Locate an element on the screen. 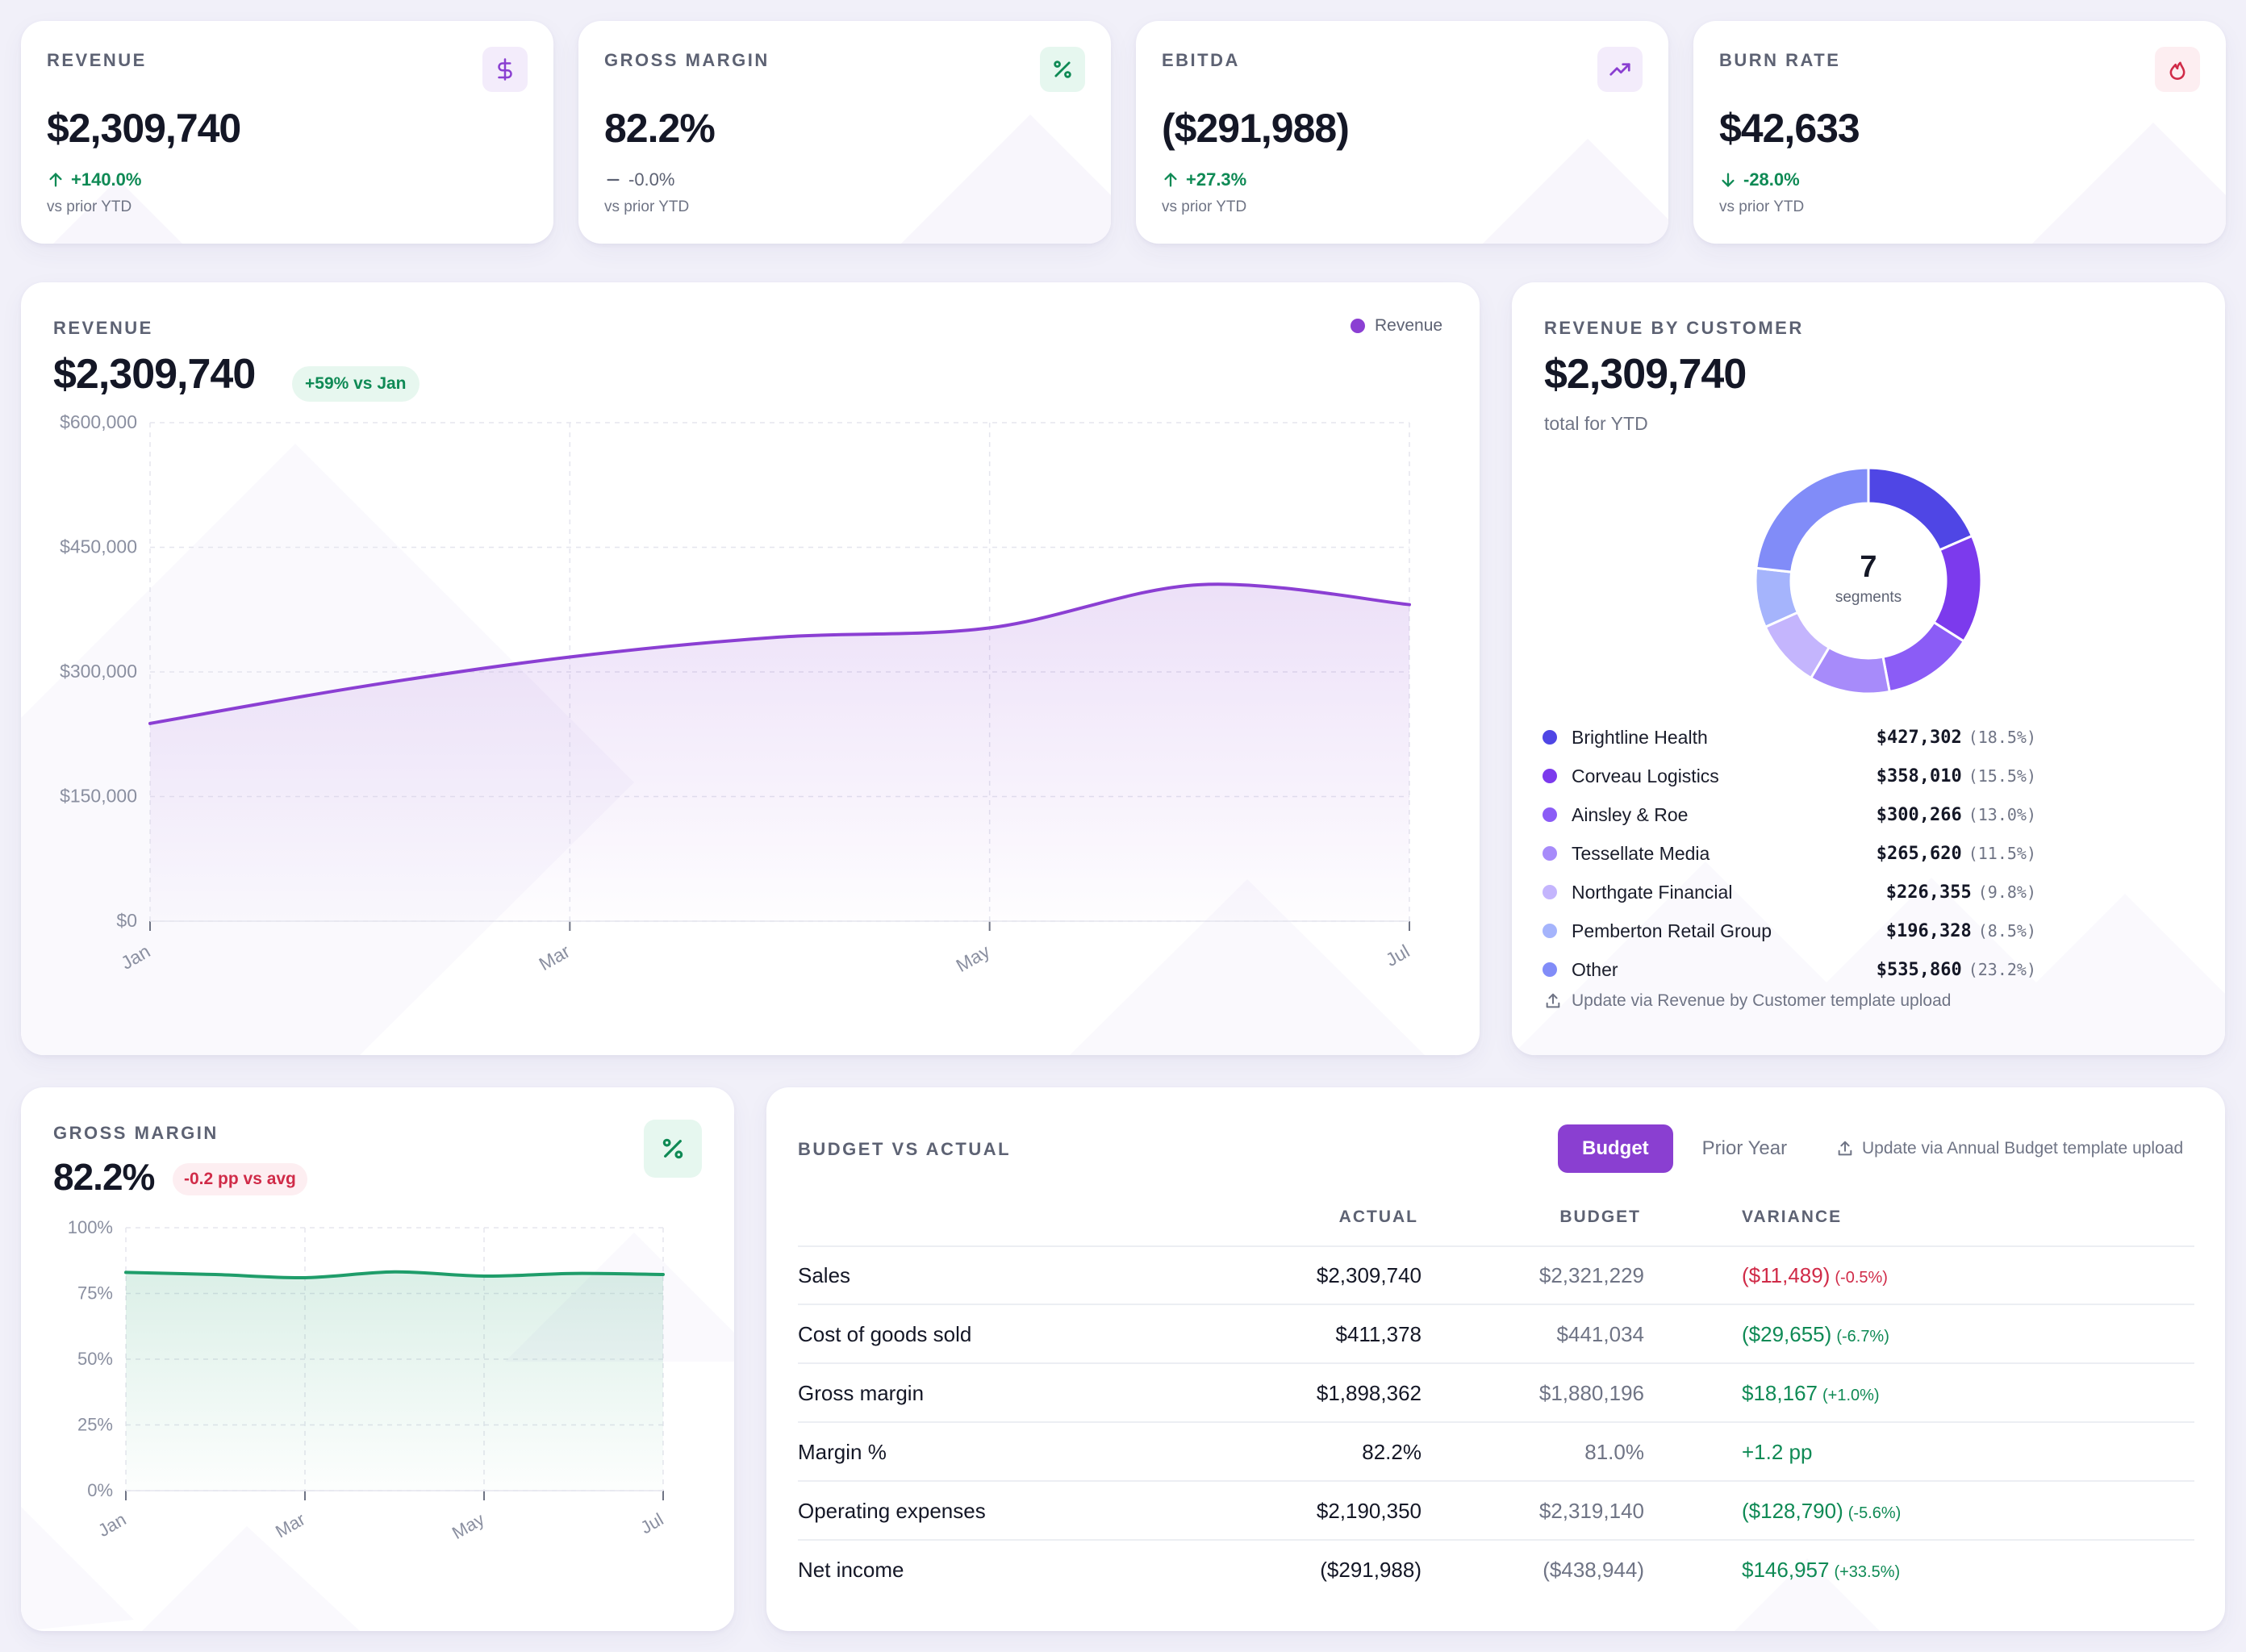  legend-item: Tessellate Media $265,620 (11.5%) is located at coordinates (1789, 854).